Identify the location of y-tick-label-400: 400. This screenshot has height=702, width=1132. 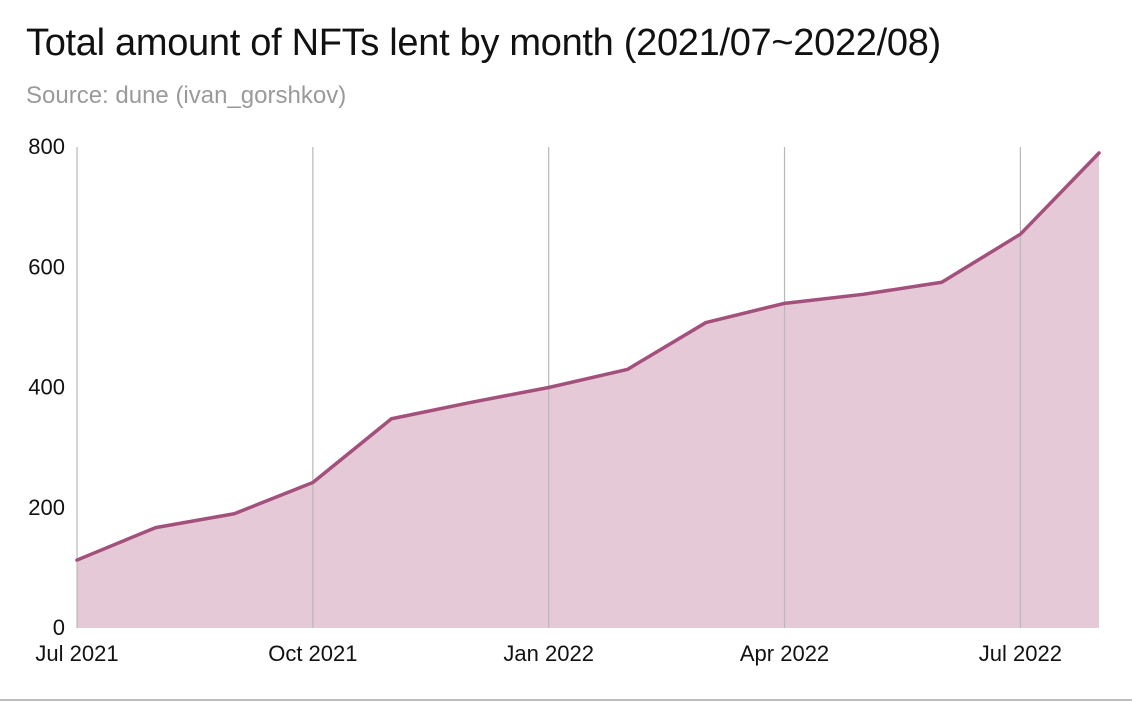
(46, 387).